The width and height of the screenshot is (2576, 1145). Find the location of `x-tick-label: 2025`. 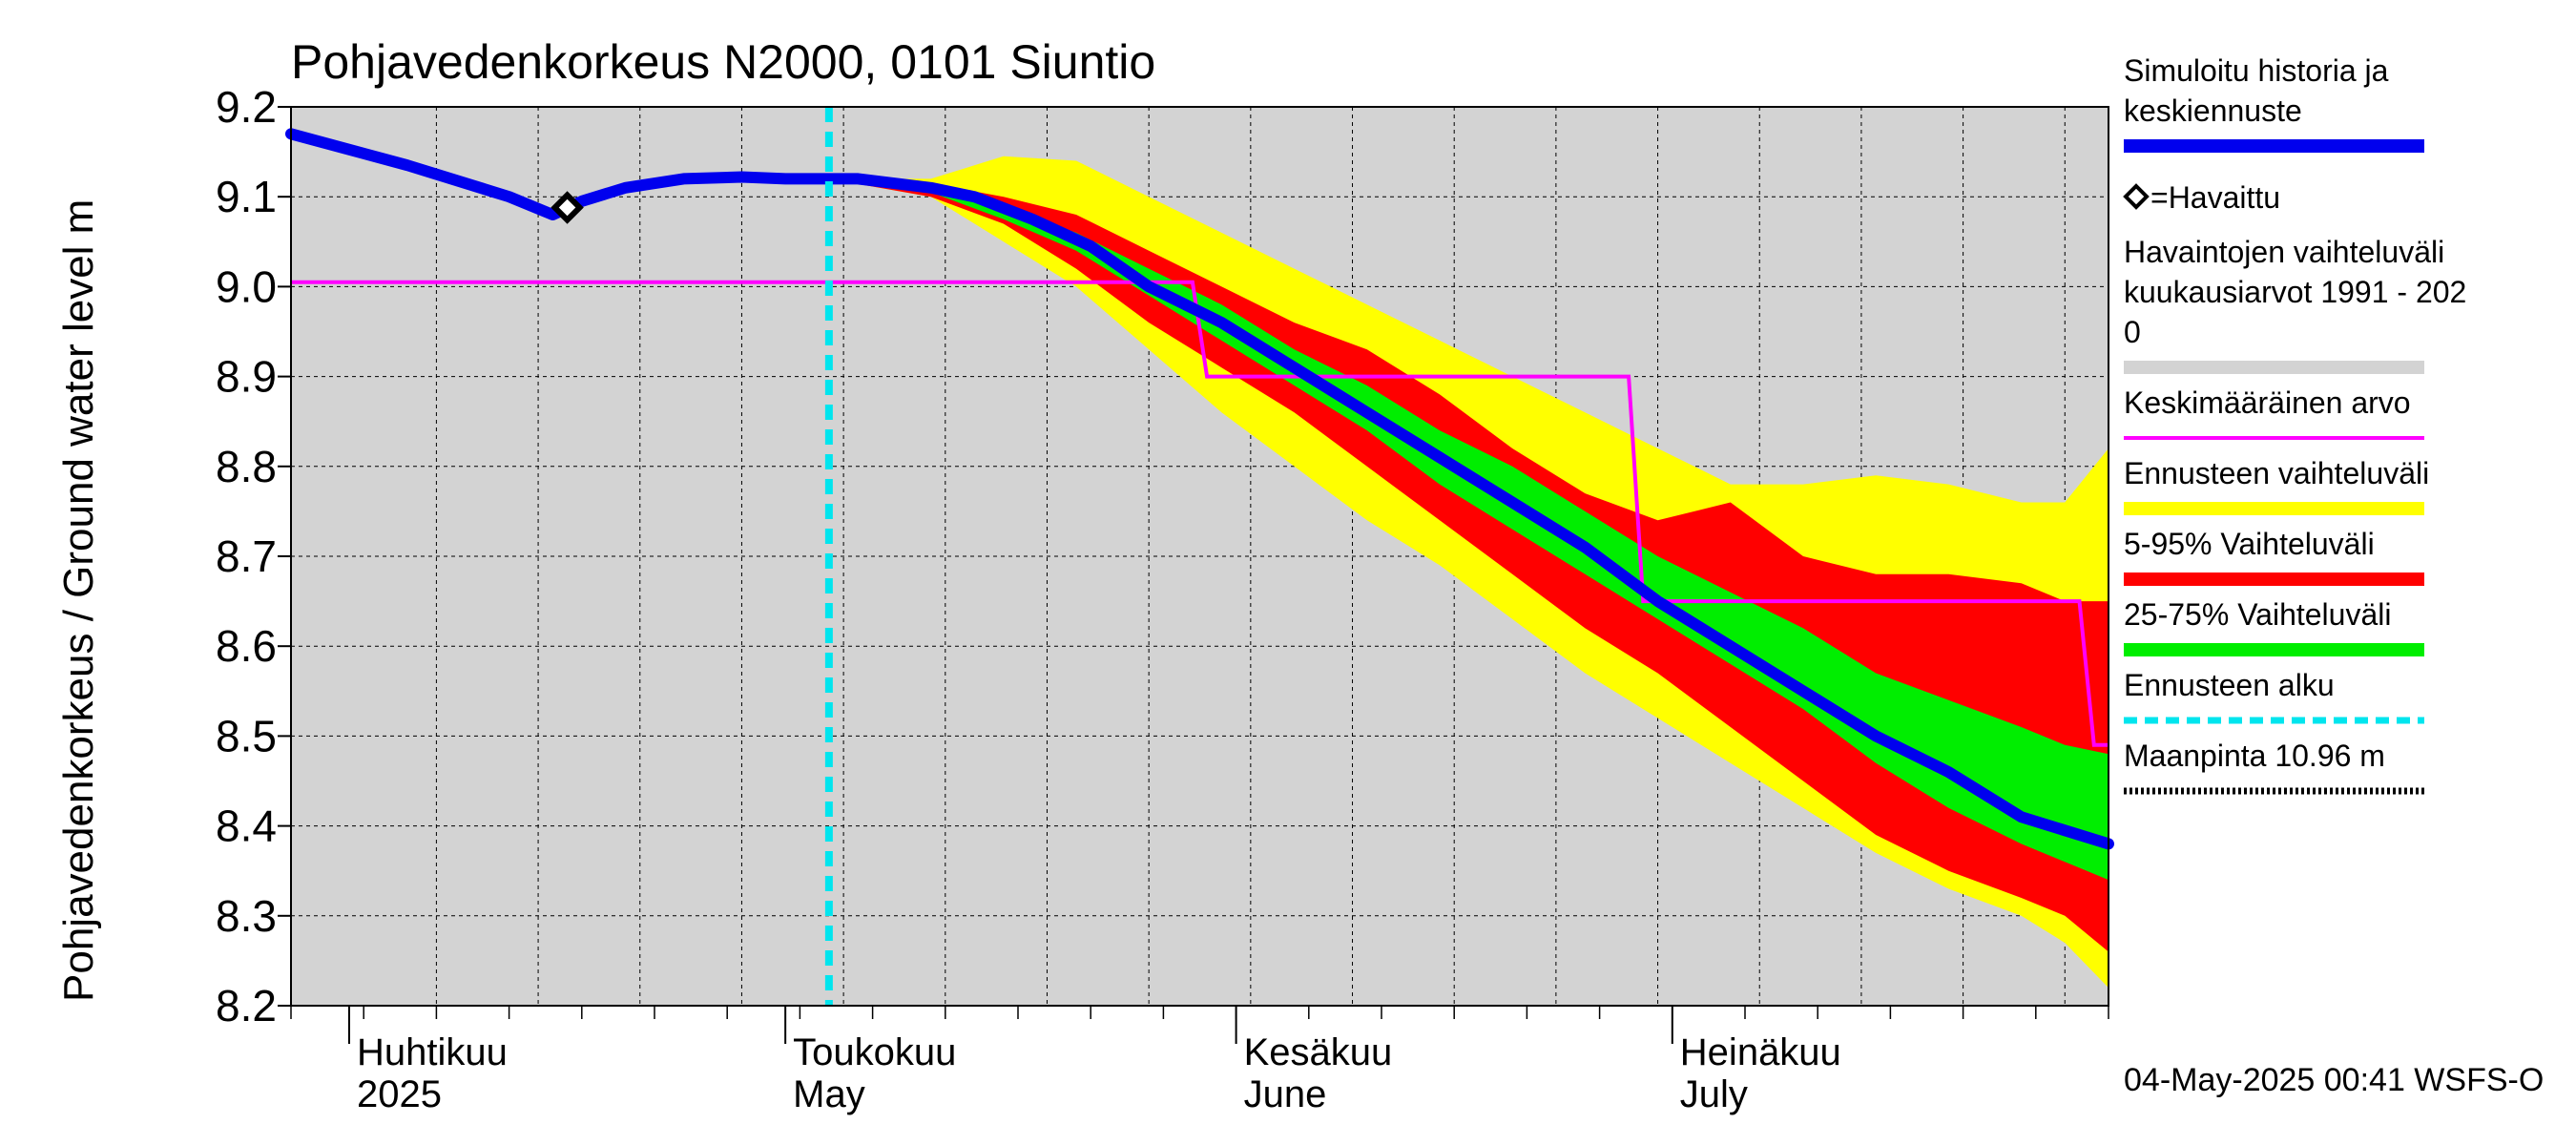

x-tick-label: 2025 is located at coordinates (399, 1094).